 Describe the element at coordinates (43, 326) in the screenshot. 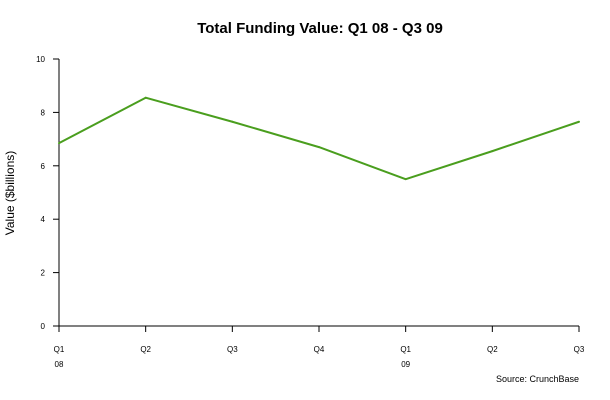

I see `y-tick-label: 0` at that location.